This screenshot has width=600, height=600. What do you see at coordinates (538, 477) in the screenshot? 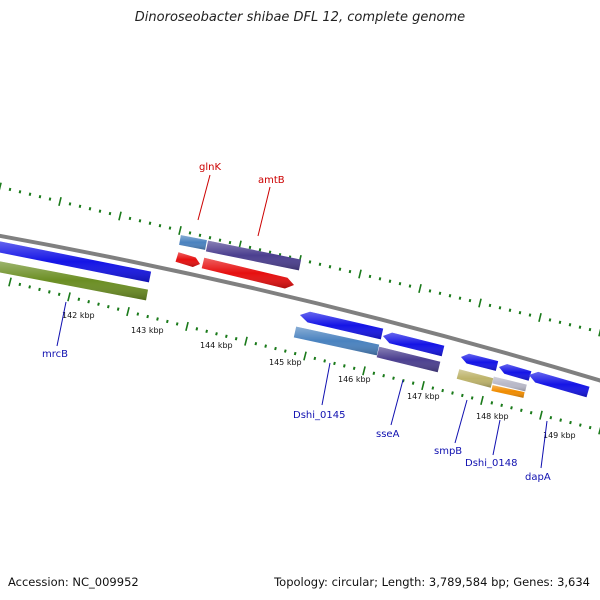
I see `gene-label-dapA: dapA` at bounding box center [538, 477].